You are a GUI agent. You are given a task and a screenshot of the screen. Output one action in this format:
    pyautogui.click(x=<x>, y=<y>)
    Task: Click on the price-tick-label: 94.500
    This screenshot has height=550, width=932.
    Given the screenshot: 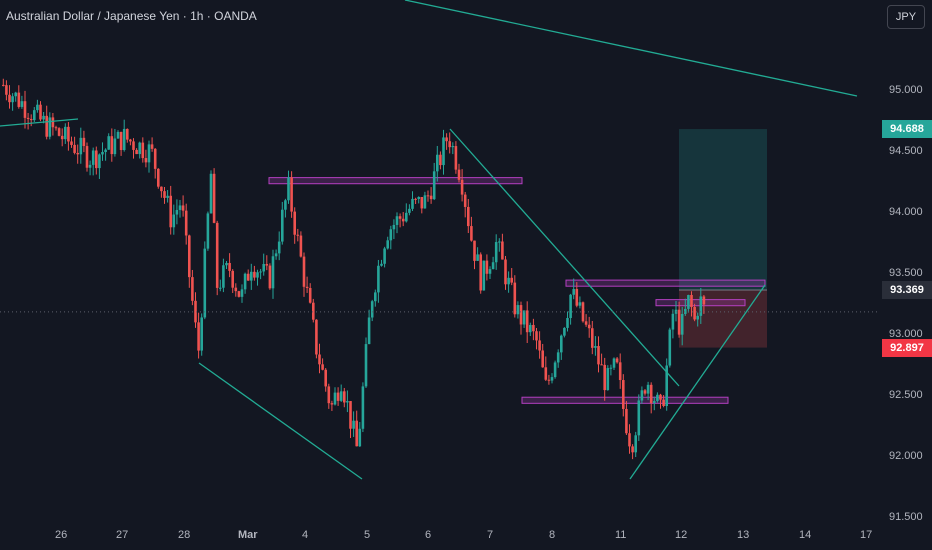 What is the action you would take?
    pyautogui.click(x=906, y=151)
    